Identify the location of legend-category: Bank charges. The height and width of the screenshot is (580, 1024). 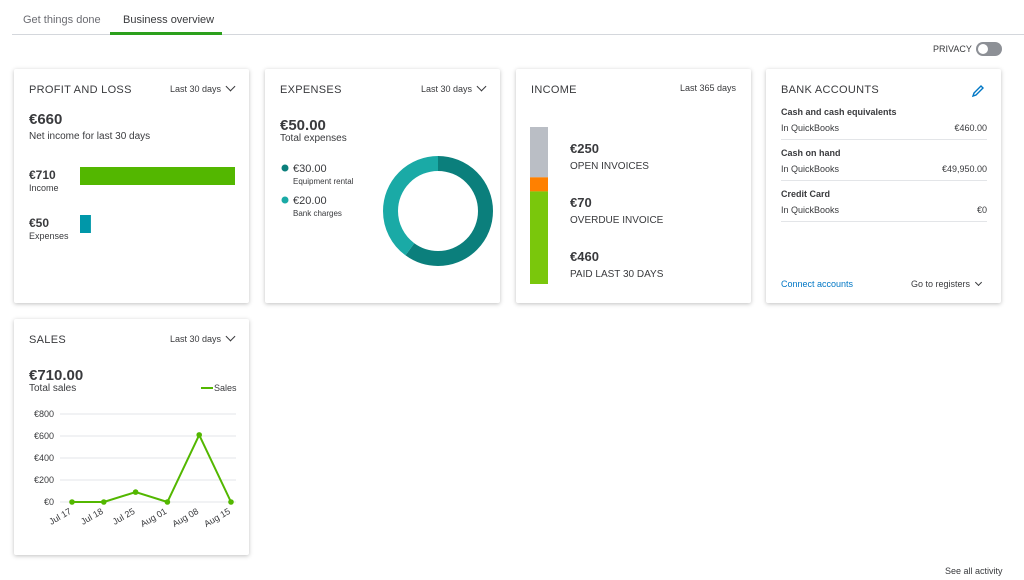
(317, 213).